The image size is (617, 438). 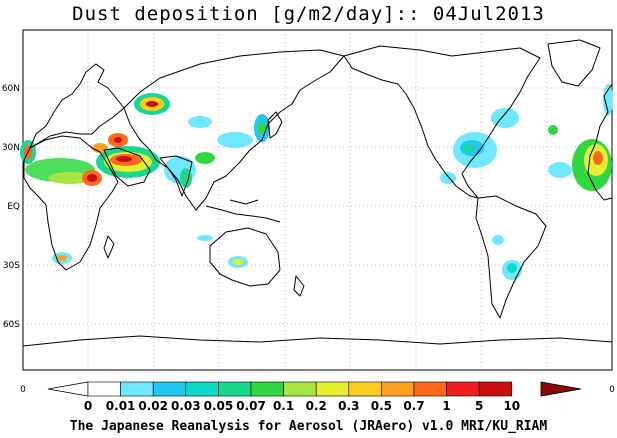 What do you see at coordinates (479, 406) in the screenshot?
I see `colorbar-label: 5` at bounding box center [479, 406].